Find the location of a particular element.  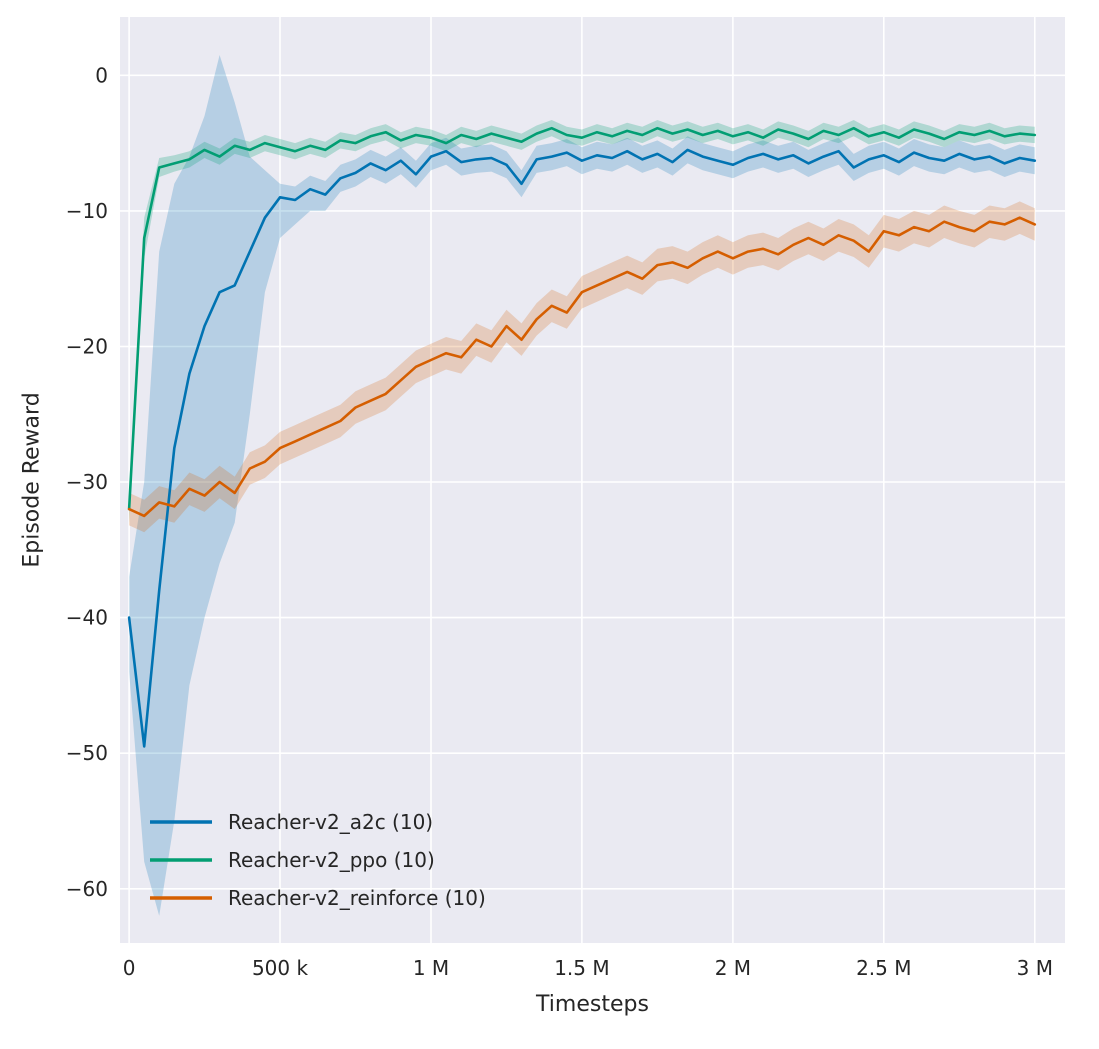

y-tick-label: −60 is located at coordinates (87, 889).